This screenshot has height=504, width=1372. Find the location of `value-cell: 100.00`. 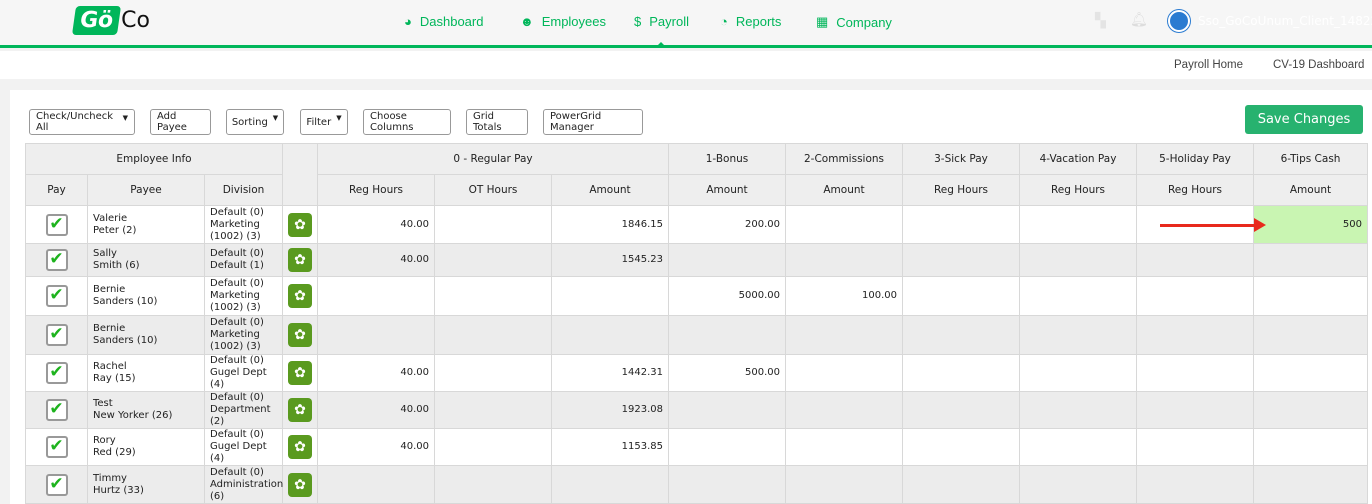

value-cell: 100.00 is located at coordinates (844, 296).